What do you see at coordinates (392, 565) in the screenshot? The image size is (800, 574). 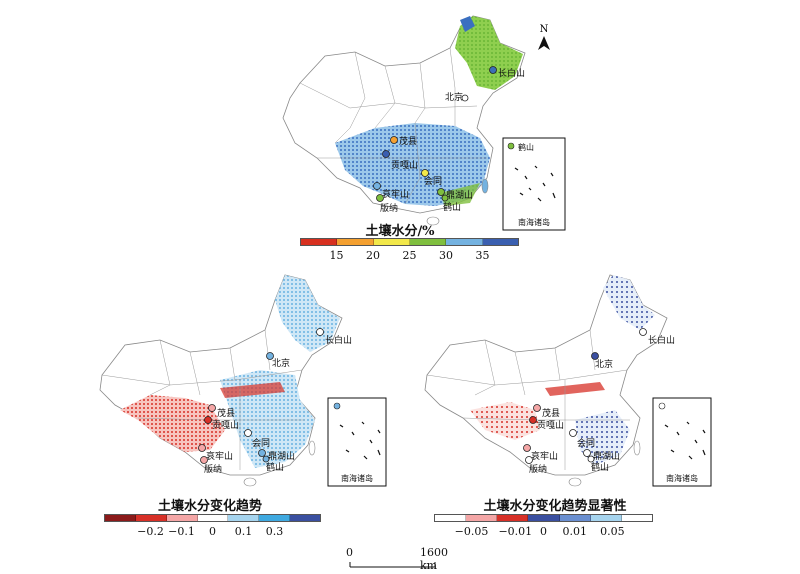 I see `scale-bar-line` at bounding box center [392, 565].